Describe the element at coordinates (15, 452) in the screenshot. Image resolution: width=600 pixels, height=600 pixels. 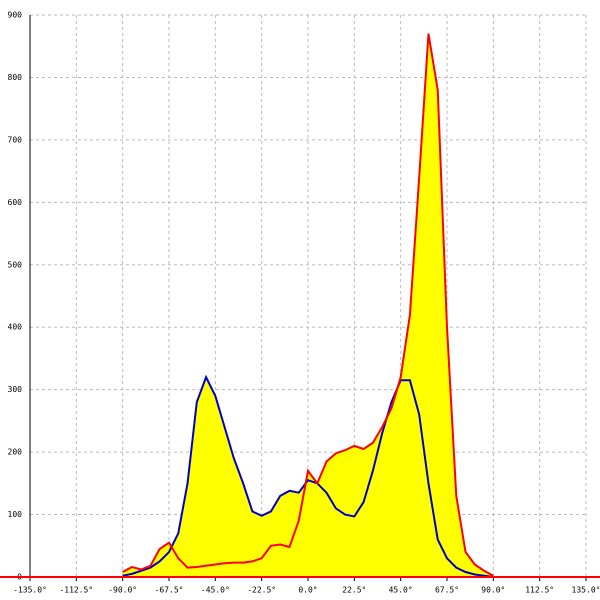
I see `y-tick-label: 200` at that location.